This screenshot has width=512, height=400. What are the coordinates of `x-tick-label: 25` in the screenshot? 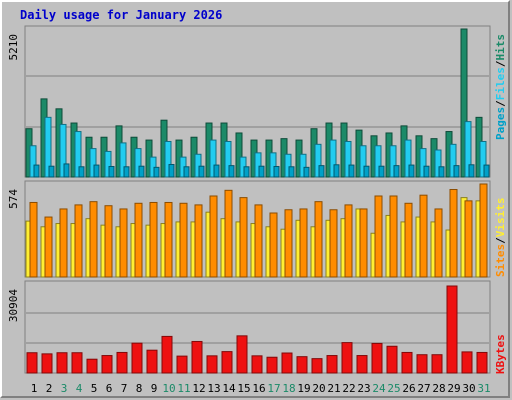 It's located at (393, 388).